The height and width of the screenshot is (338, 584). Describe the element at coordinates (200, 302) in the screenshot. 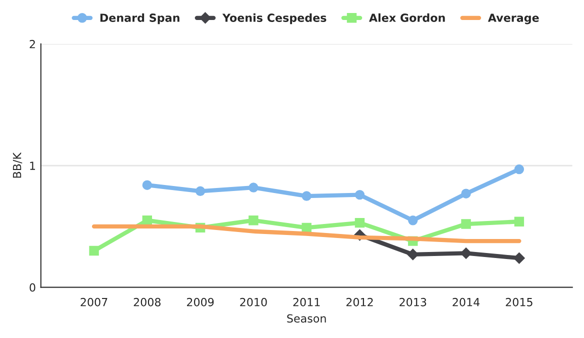

I see `x-tick-label: 2009` at that location.